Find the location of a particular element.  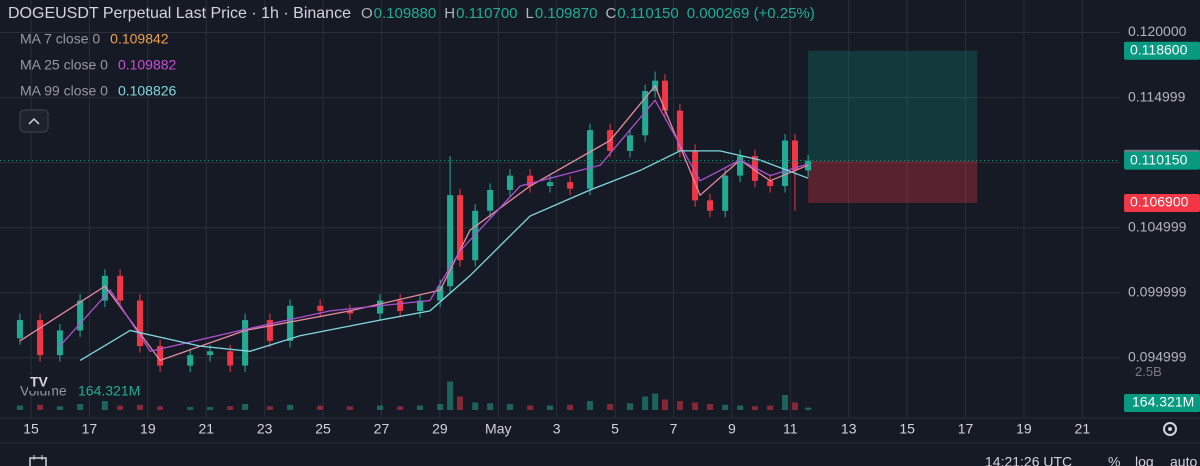

ohlc-key: C is located at coordinates (610, 13).